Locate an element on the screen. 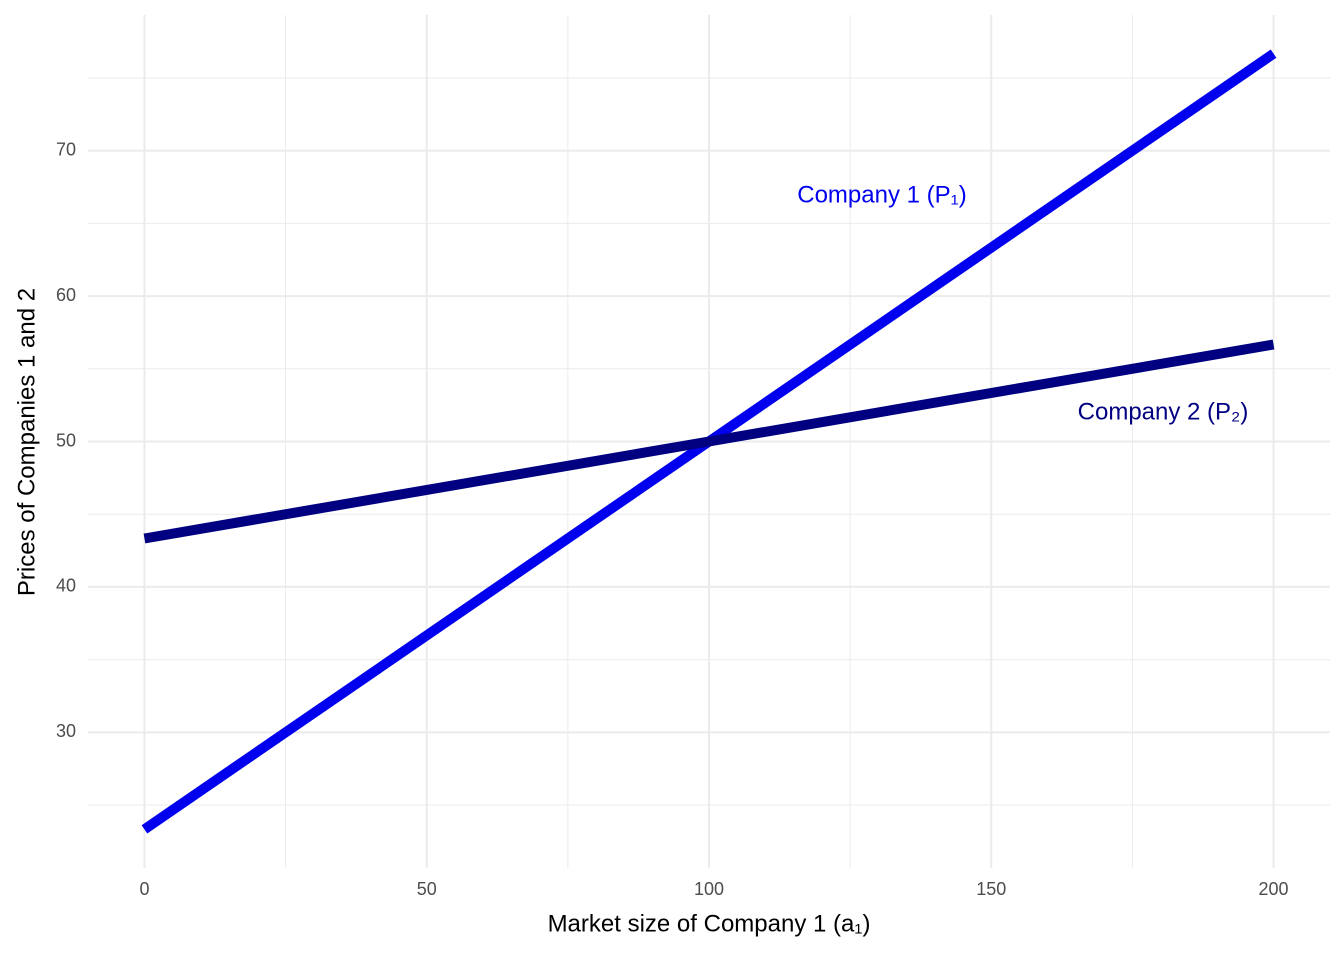  y-tick-label: 60 is located at coordinates (66, 295).